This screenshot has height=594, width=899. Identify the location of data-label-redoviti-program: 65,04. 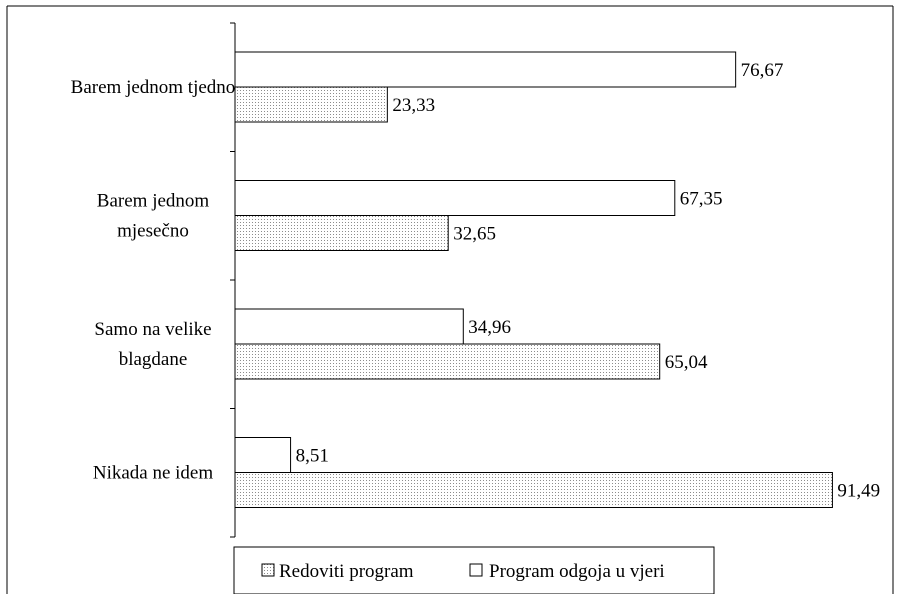
(686, 362).